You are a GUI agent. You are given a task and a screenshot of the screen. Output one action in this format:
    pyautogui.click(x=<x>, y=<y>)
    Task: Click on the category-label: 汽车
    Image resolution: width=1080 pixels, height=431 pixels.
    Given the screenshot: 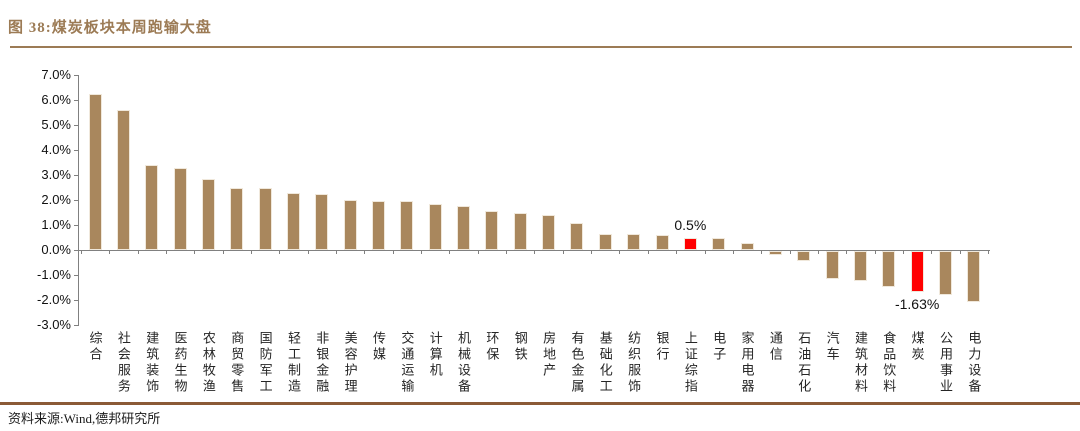 What is the action you would take?
    pyautogui.click(x=832, y=347)
    